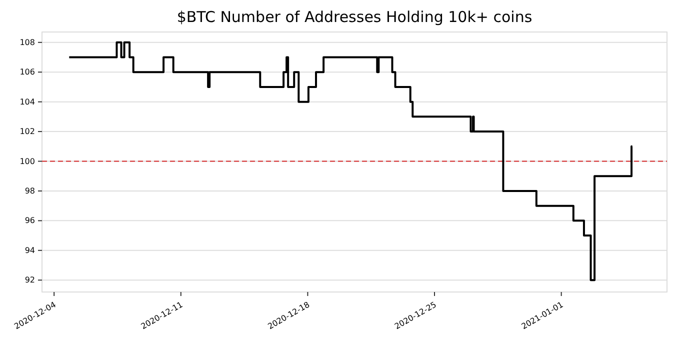  Describe the element at coordinates (354, 17) in the screenshot. I see `chart-title: $BTC Number of Addresses Holding 10k+ coins` at that location.